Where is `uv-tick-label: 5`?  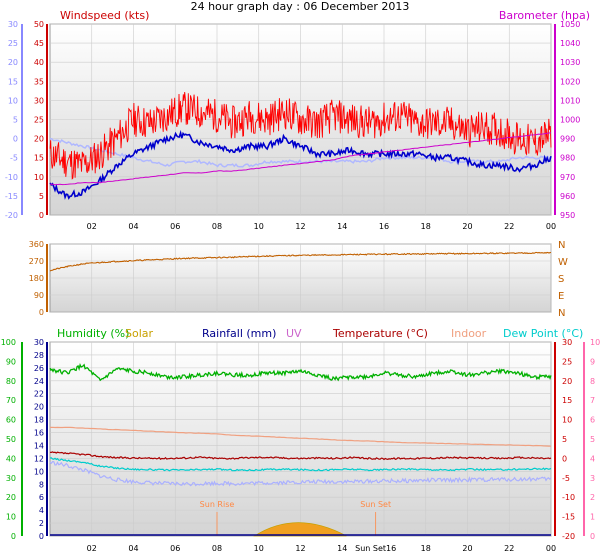 uv-tick-label: 5 is located at coordinates (592, 439).